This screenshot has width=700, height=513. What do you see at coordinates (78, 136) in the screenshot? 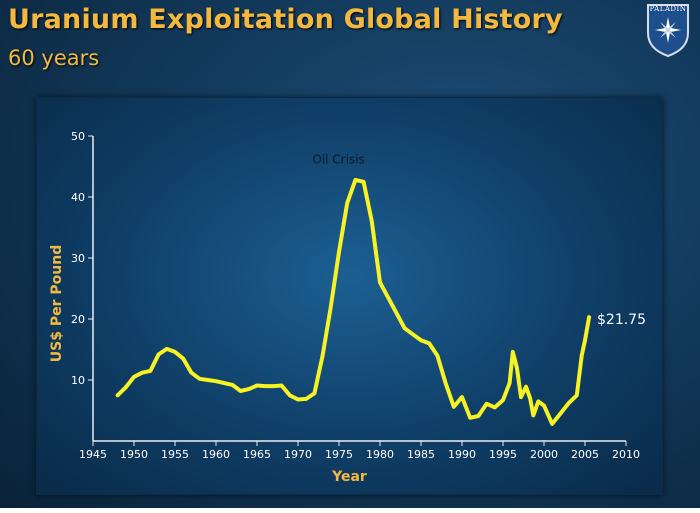
I see `y-tick-label: 50` at bounding box center [78, 136].